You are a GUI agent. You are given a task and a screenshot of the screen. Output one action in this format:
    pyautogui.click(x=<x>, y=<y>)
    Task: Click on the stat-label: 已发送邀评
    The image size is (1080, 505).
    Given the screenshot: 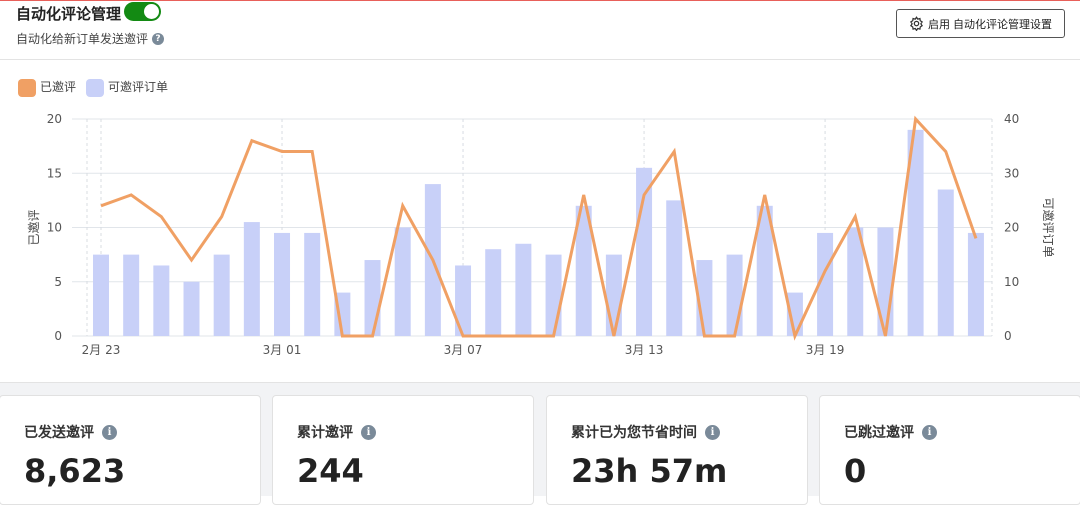 What is the action you would take?
    pyautogui.click(x=59, y=432)
    